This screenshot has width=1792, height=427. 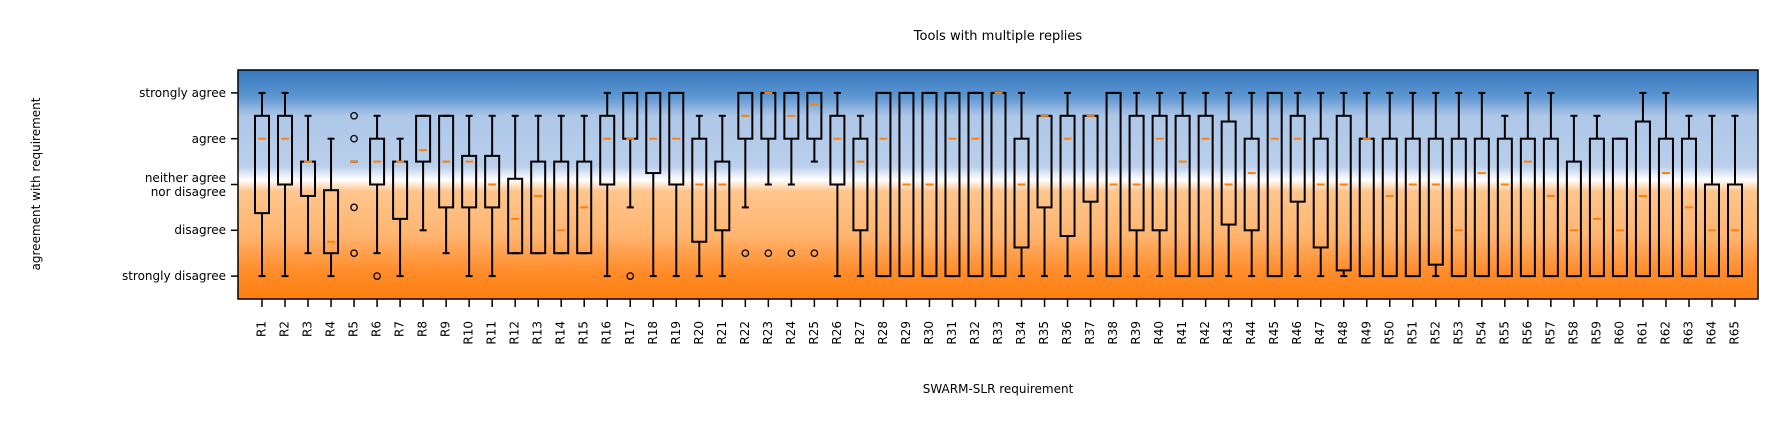 What do you see at coordinates (1504, 333) in the screenshot?
I see `x-tick-label: R55` at bounding box center [1504, 333].